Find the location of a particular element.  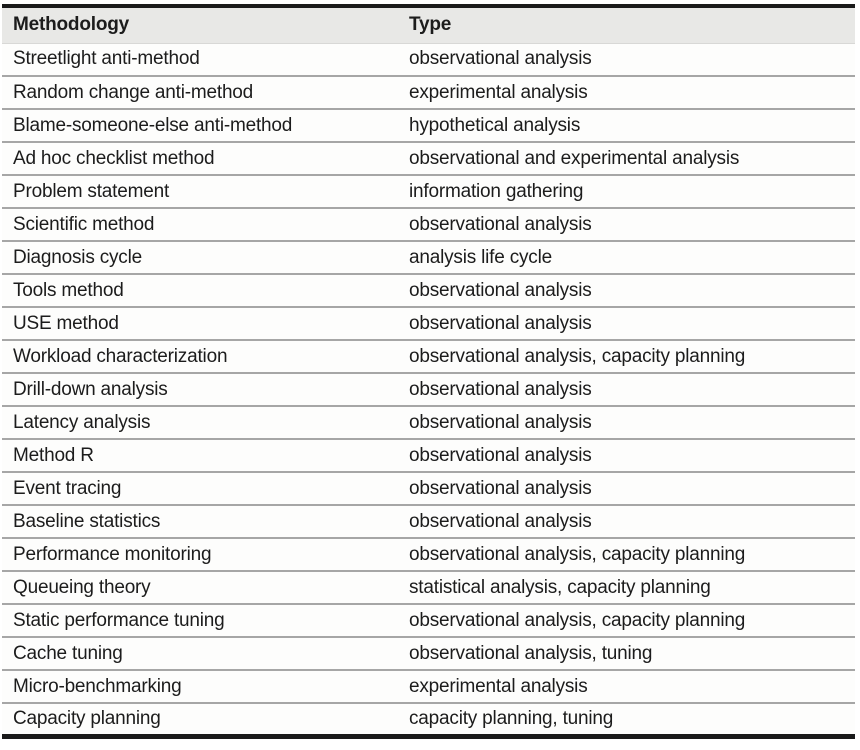

methodology-cell: Scientific method is located at coordinates (200, 224).